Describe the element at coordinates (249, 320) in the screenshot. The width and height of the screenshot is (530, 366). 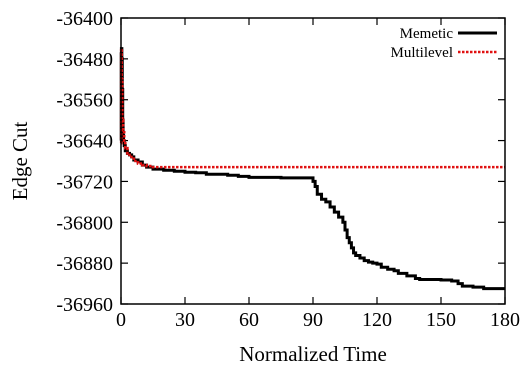
I see `x-tick-label: 60` at that location.